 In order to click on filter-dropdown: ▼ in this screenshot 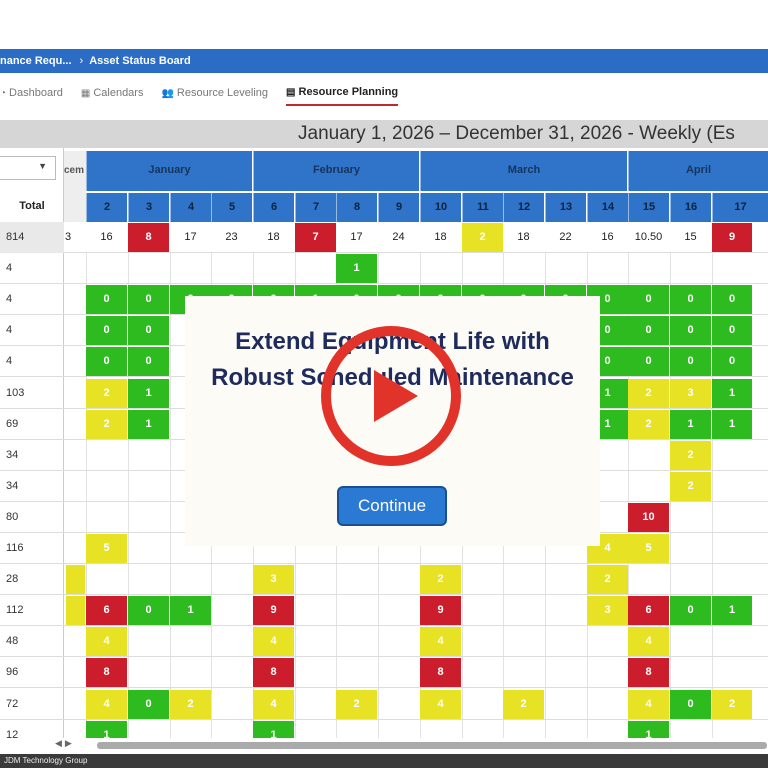, I will do `click(28, 168)`.